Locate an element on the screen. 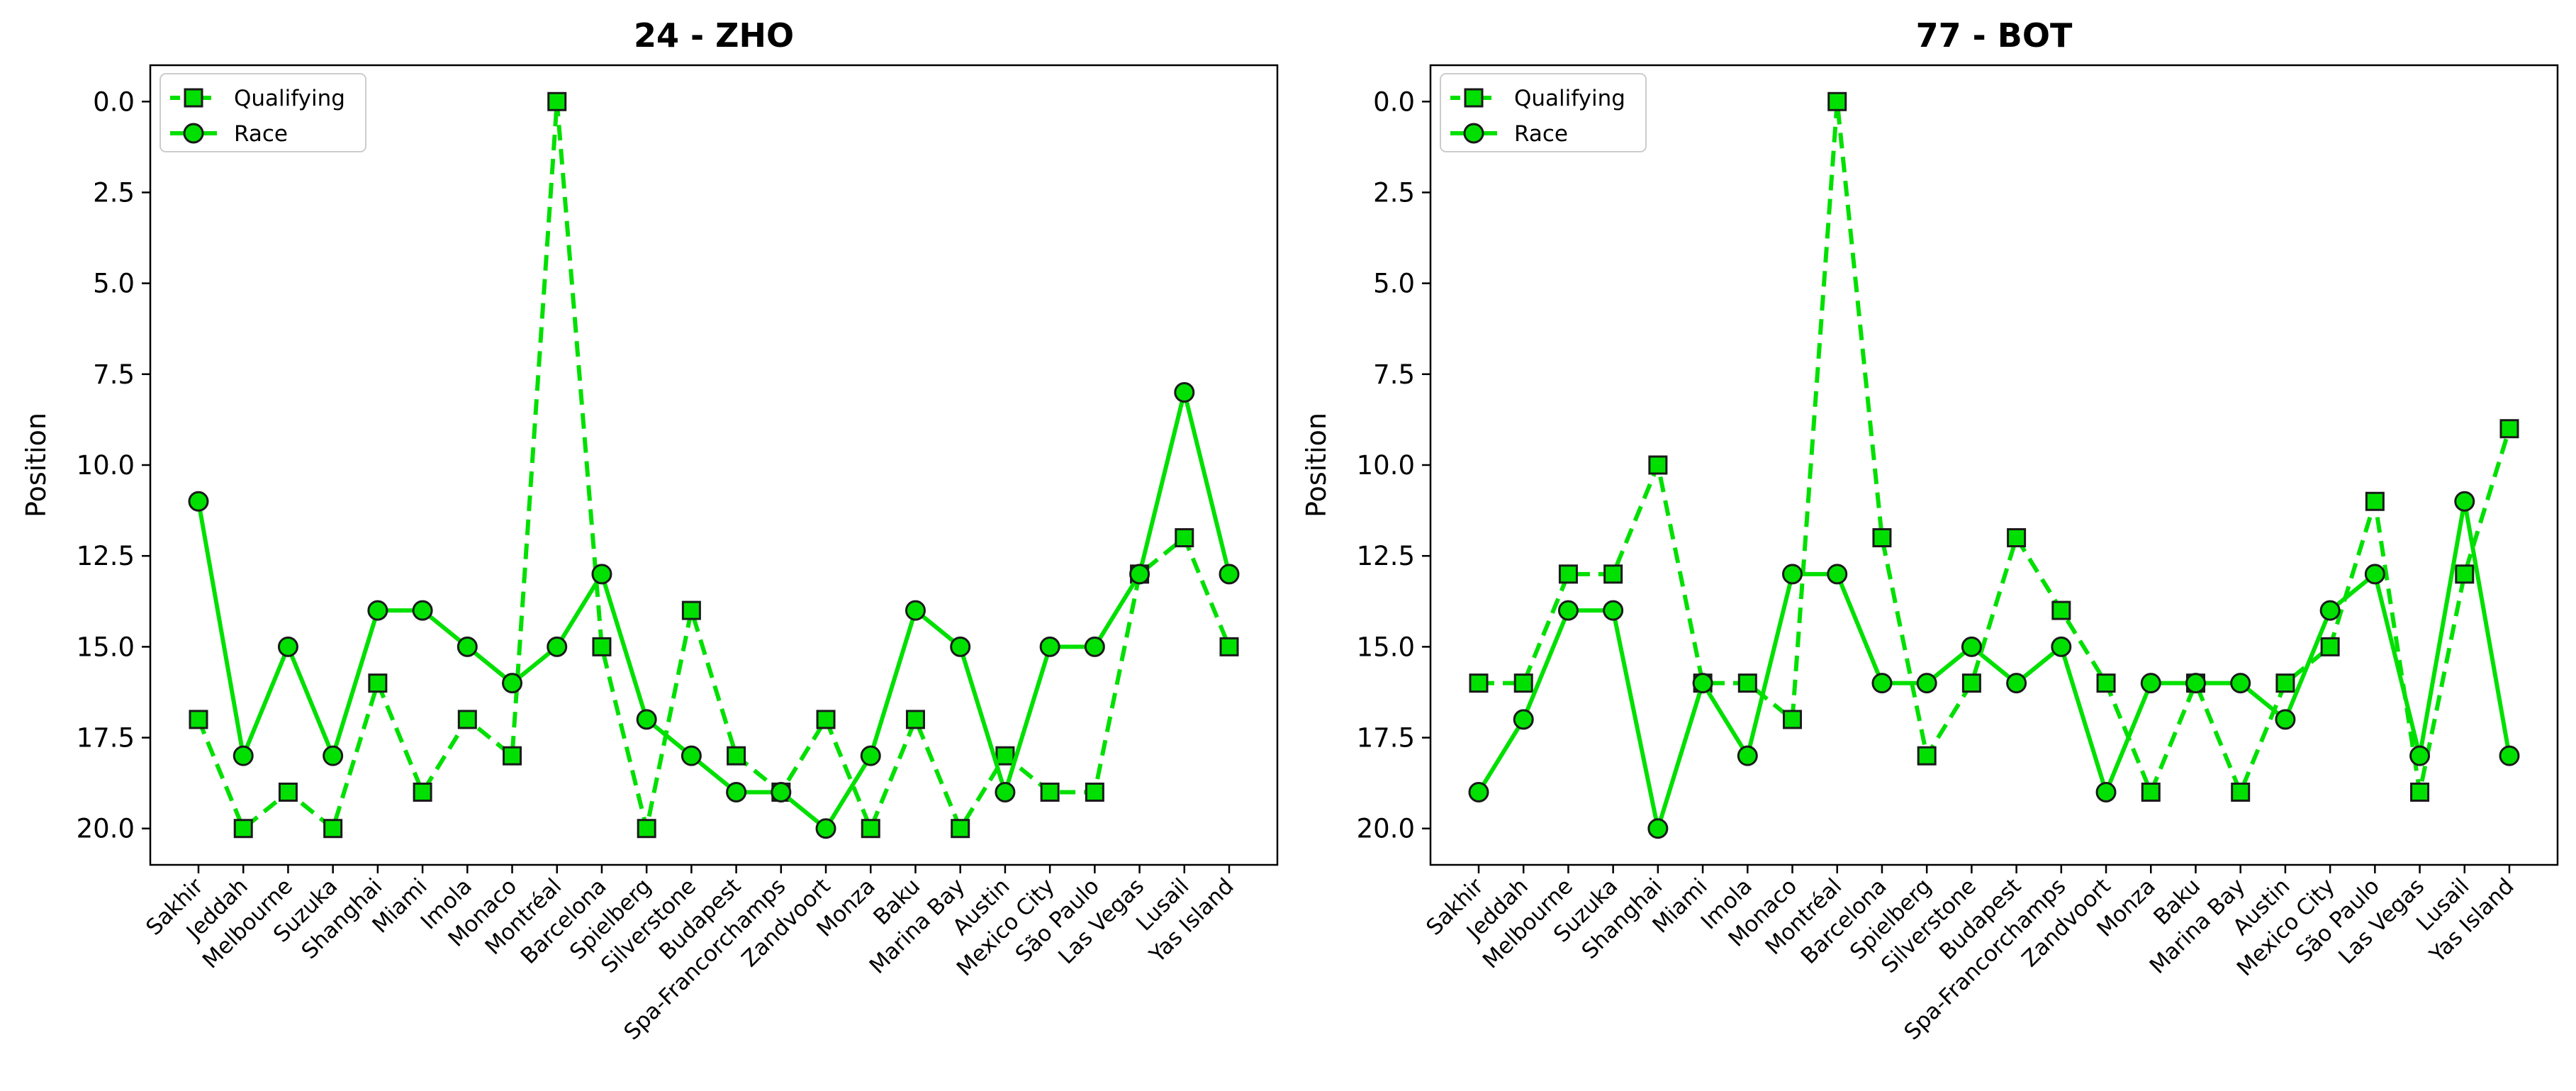  legend-marker-circle is located at coordinates (1473, 133).